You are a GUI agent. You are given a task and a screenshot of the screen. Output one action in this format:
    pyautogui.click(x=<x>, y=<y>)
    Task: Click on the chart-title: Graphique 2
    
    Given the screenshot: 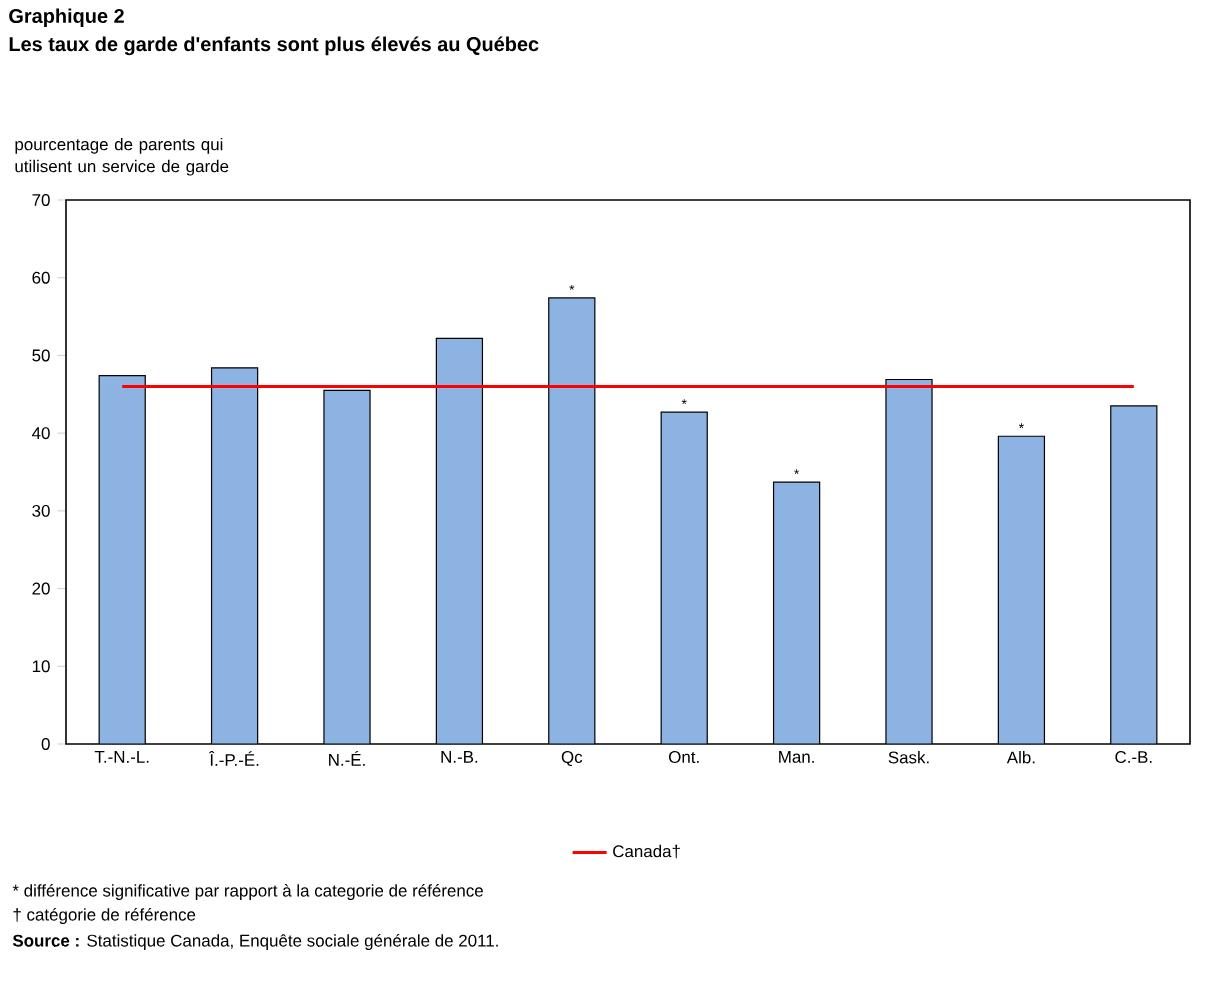 What is the action you would take?
    pyautogui.click(x=66, y=17)
    